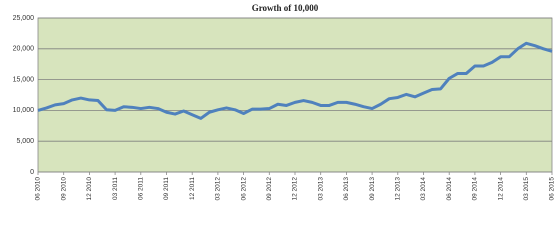 The height and width of the screenshot is (240, 558). Describe the element at coordinates (449, 189) in the screenshot. I see `x-tick-label: 06 2014` at that location.